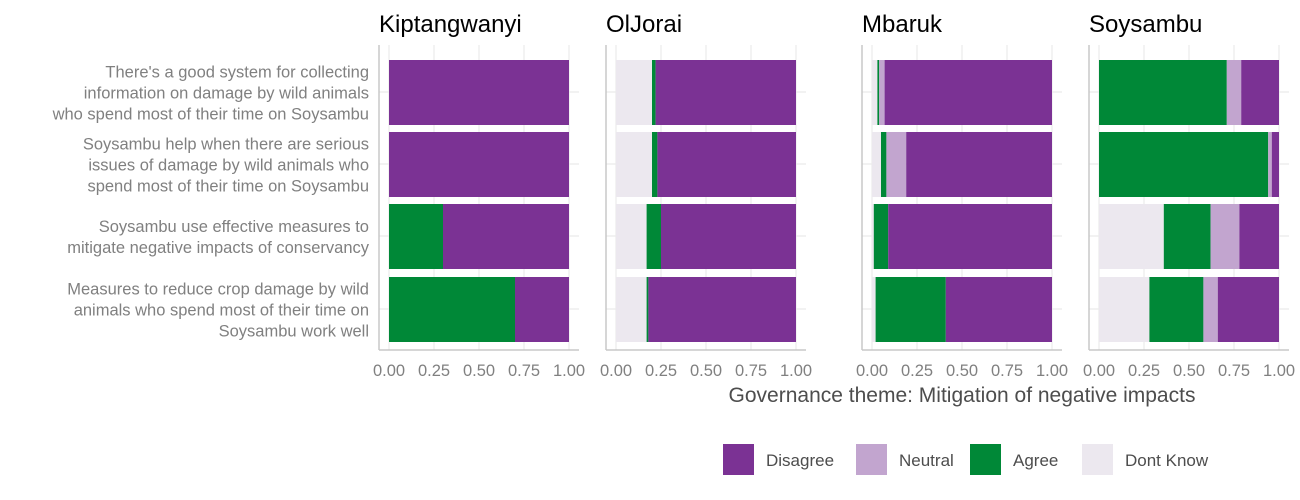  I want to click on facet-title: Mbaruk, so click(902, 24).